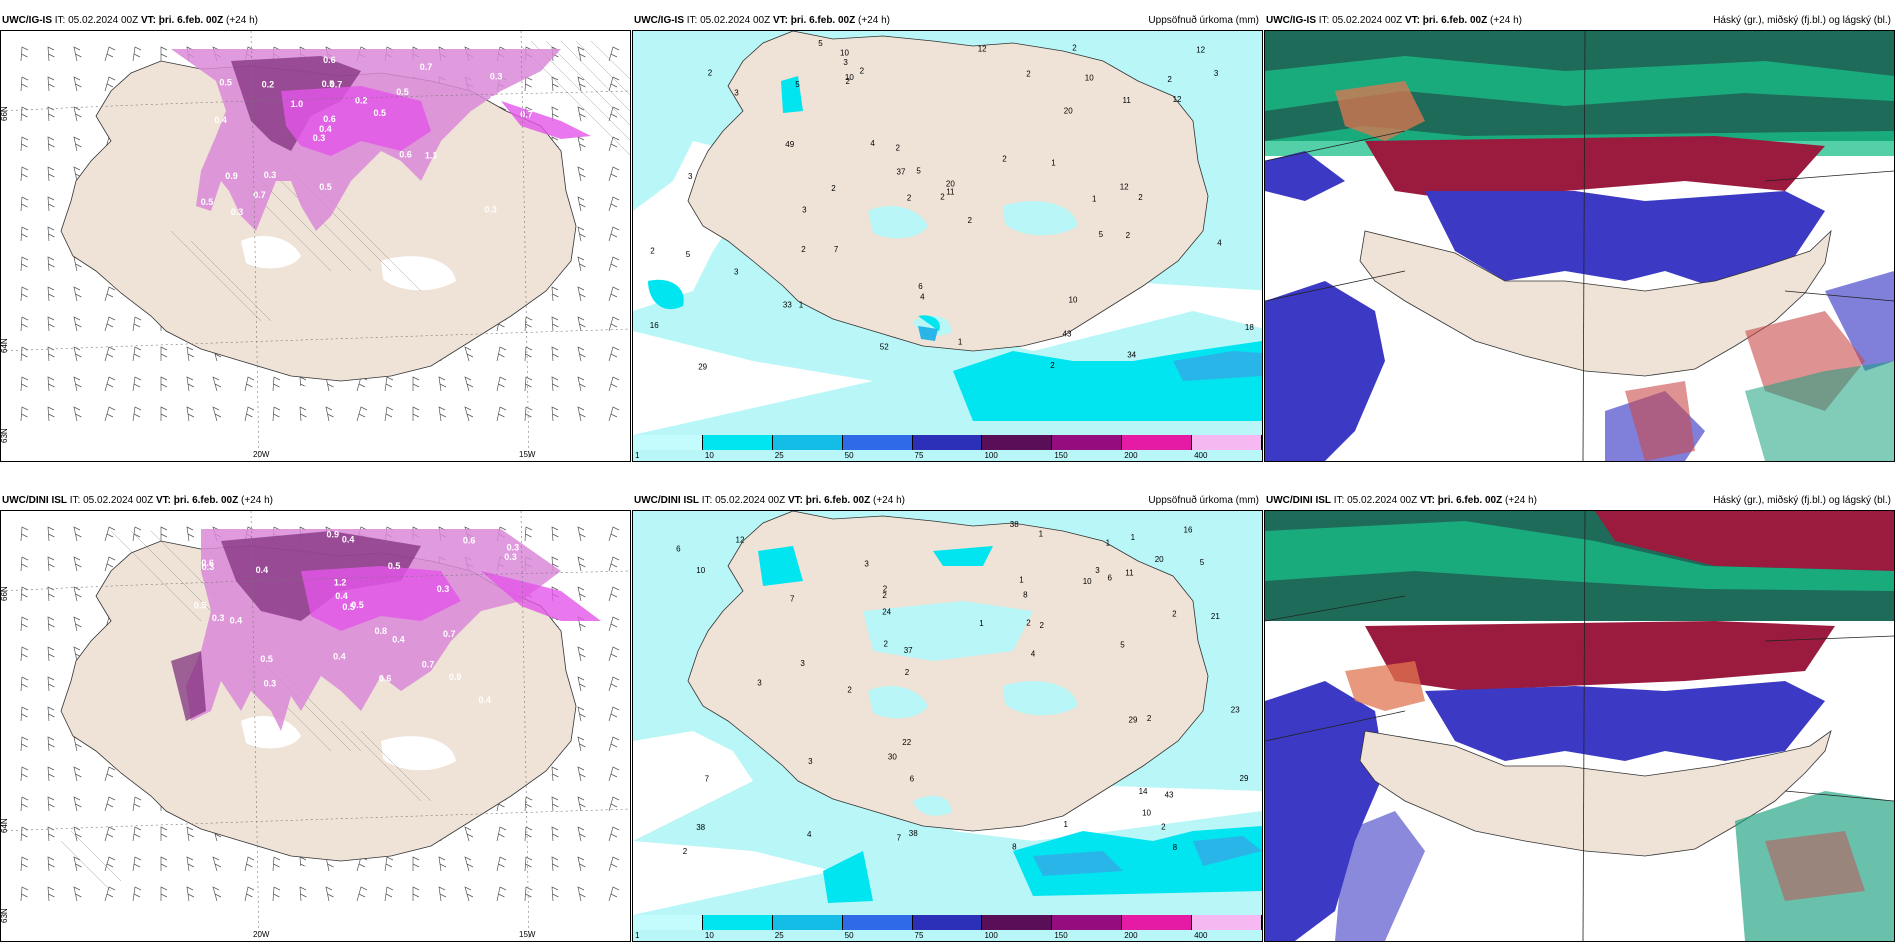 The width and height of the screenshot is (1900, 950). What do you see at coordinates (702, 367) in the screenshot?
I see `precip-value: 29` at bounding box center [702, 367].